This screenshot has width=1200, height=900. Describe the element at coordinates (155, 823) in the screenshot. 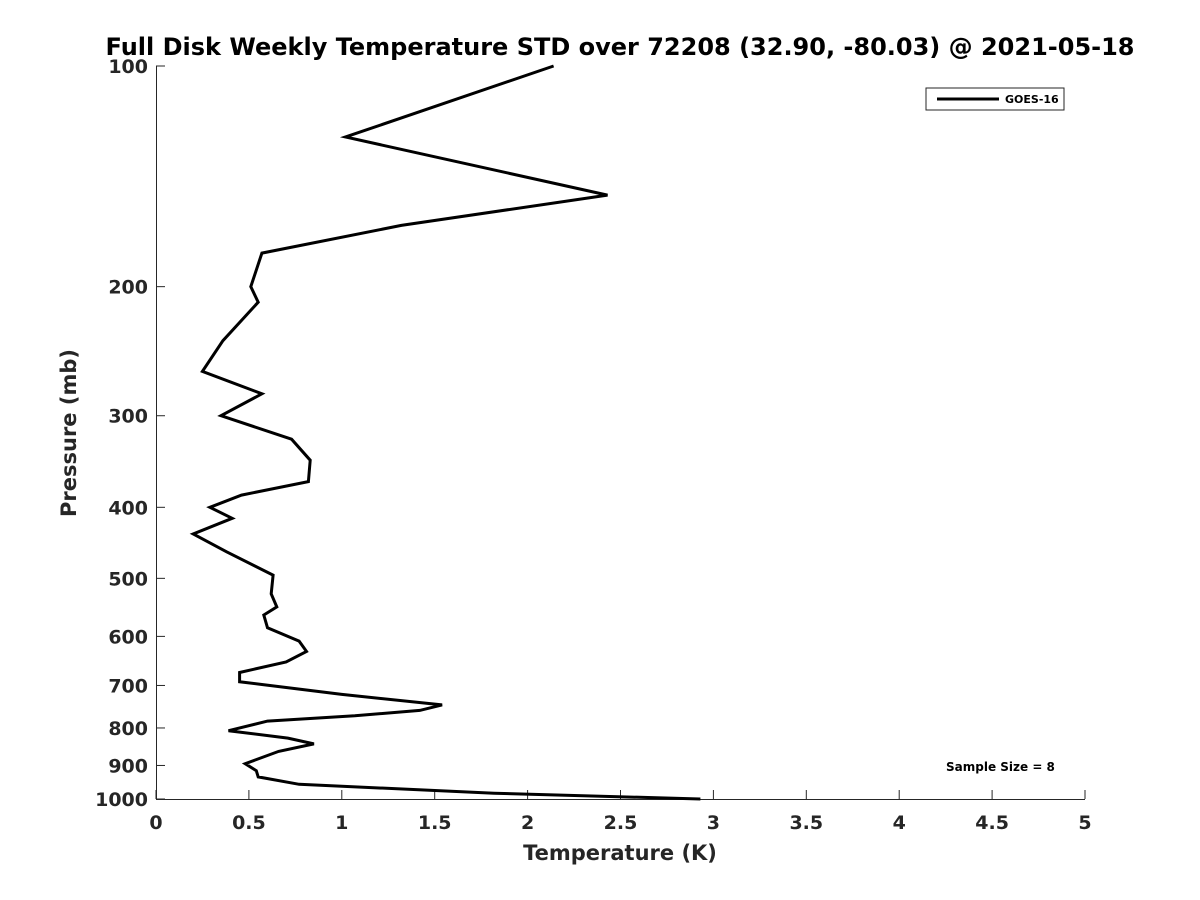

I see `x-tick-label: 0` at that location.